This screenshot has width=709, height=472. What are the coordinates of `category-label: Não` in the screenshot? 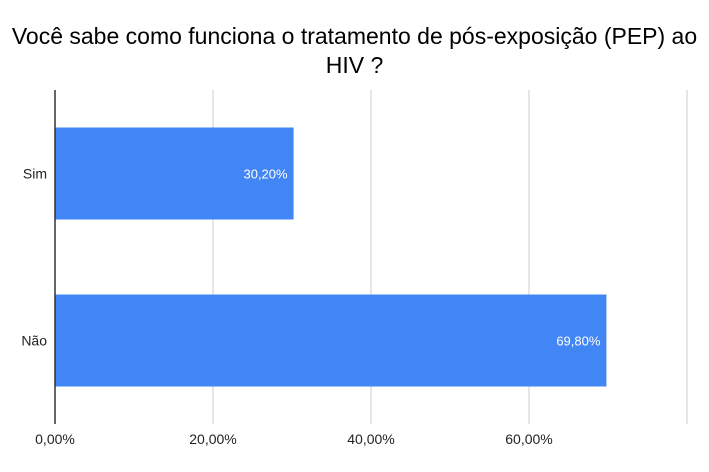 It's located at (34, 341).